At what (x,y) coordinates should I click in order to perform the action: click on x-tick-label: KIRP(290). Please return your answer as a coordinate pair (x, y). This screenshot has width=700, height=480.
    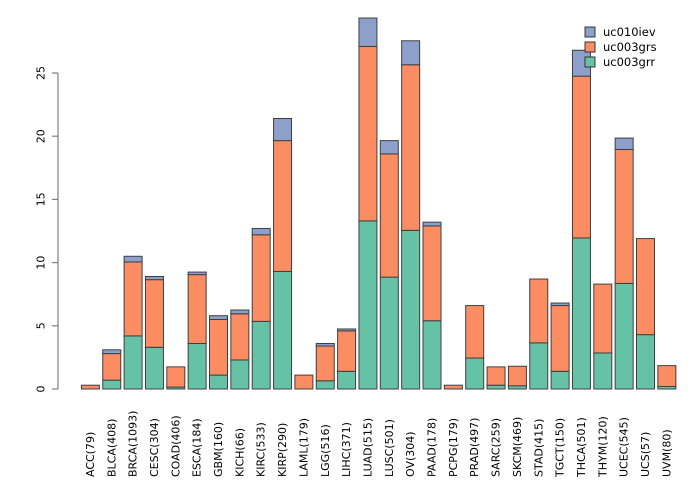
    Looking at the image, I should click on (282, 450).